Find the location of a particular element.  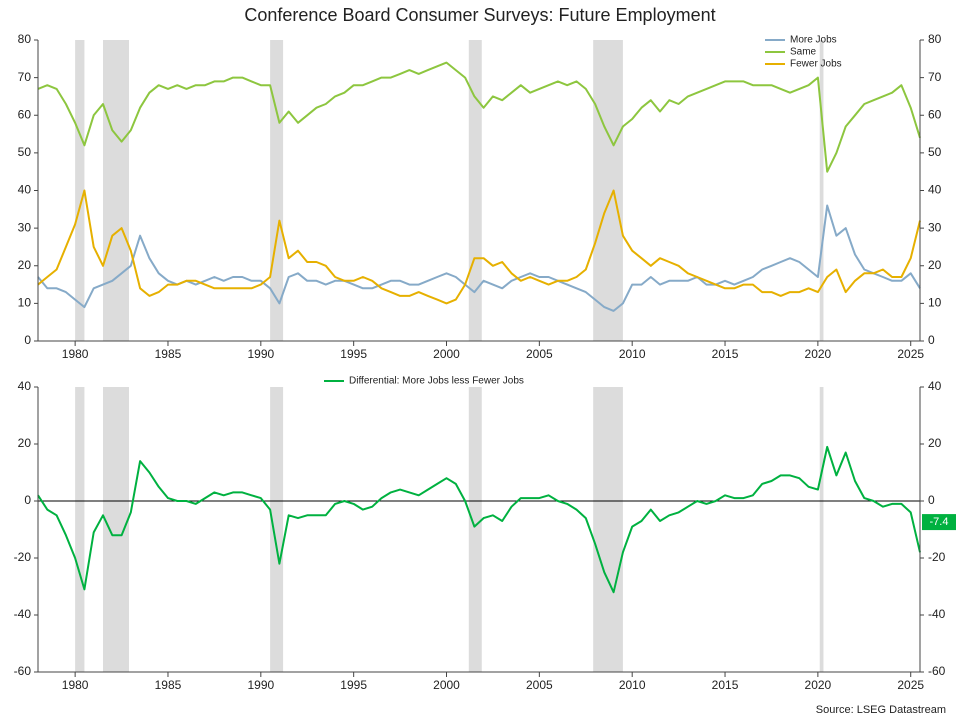

y-tick-label-right: 60 is located at coordinates (935, 114).